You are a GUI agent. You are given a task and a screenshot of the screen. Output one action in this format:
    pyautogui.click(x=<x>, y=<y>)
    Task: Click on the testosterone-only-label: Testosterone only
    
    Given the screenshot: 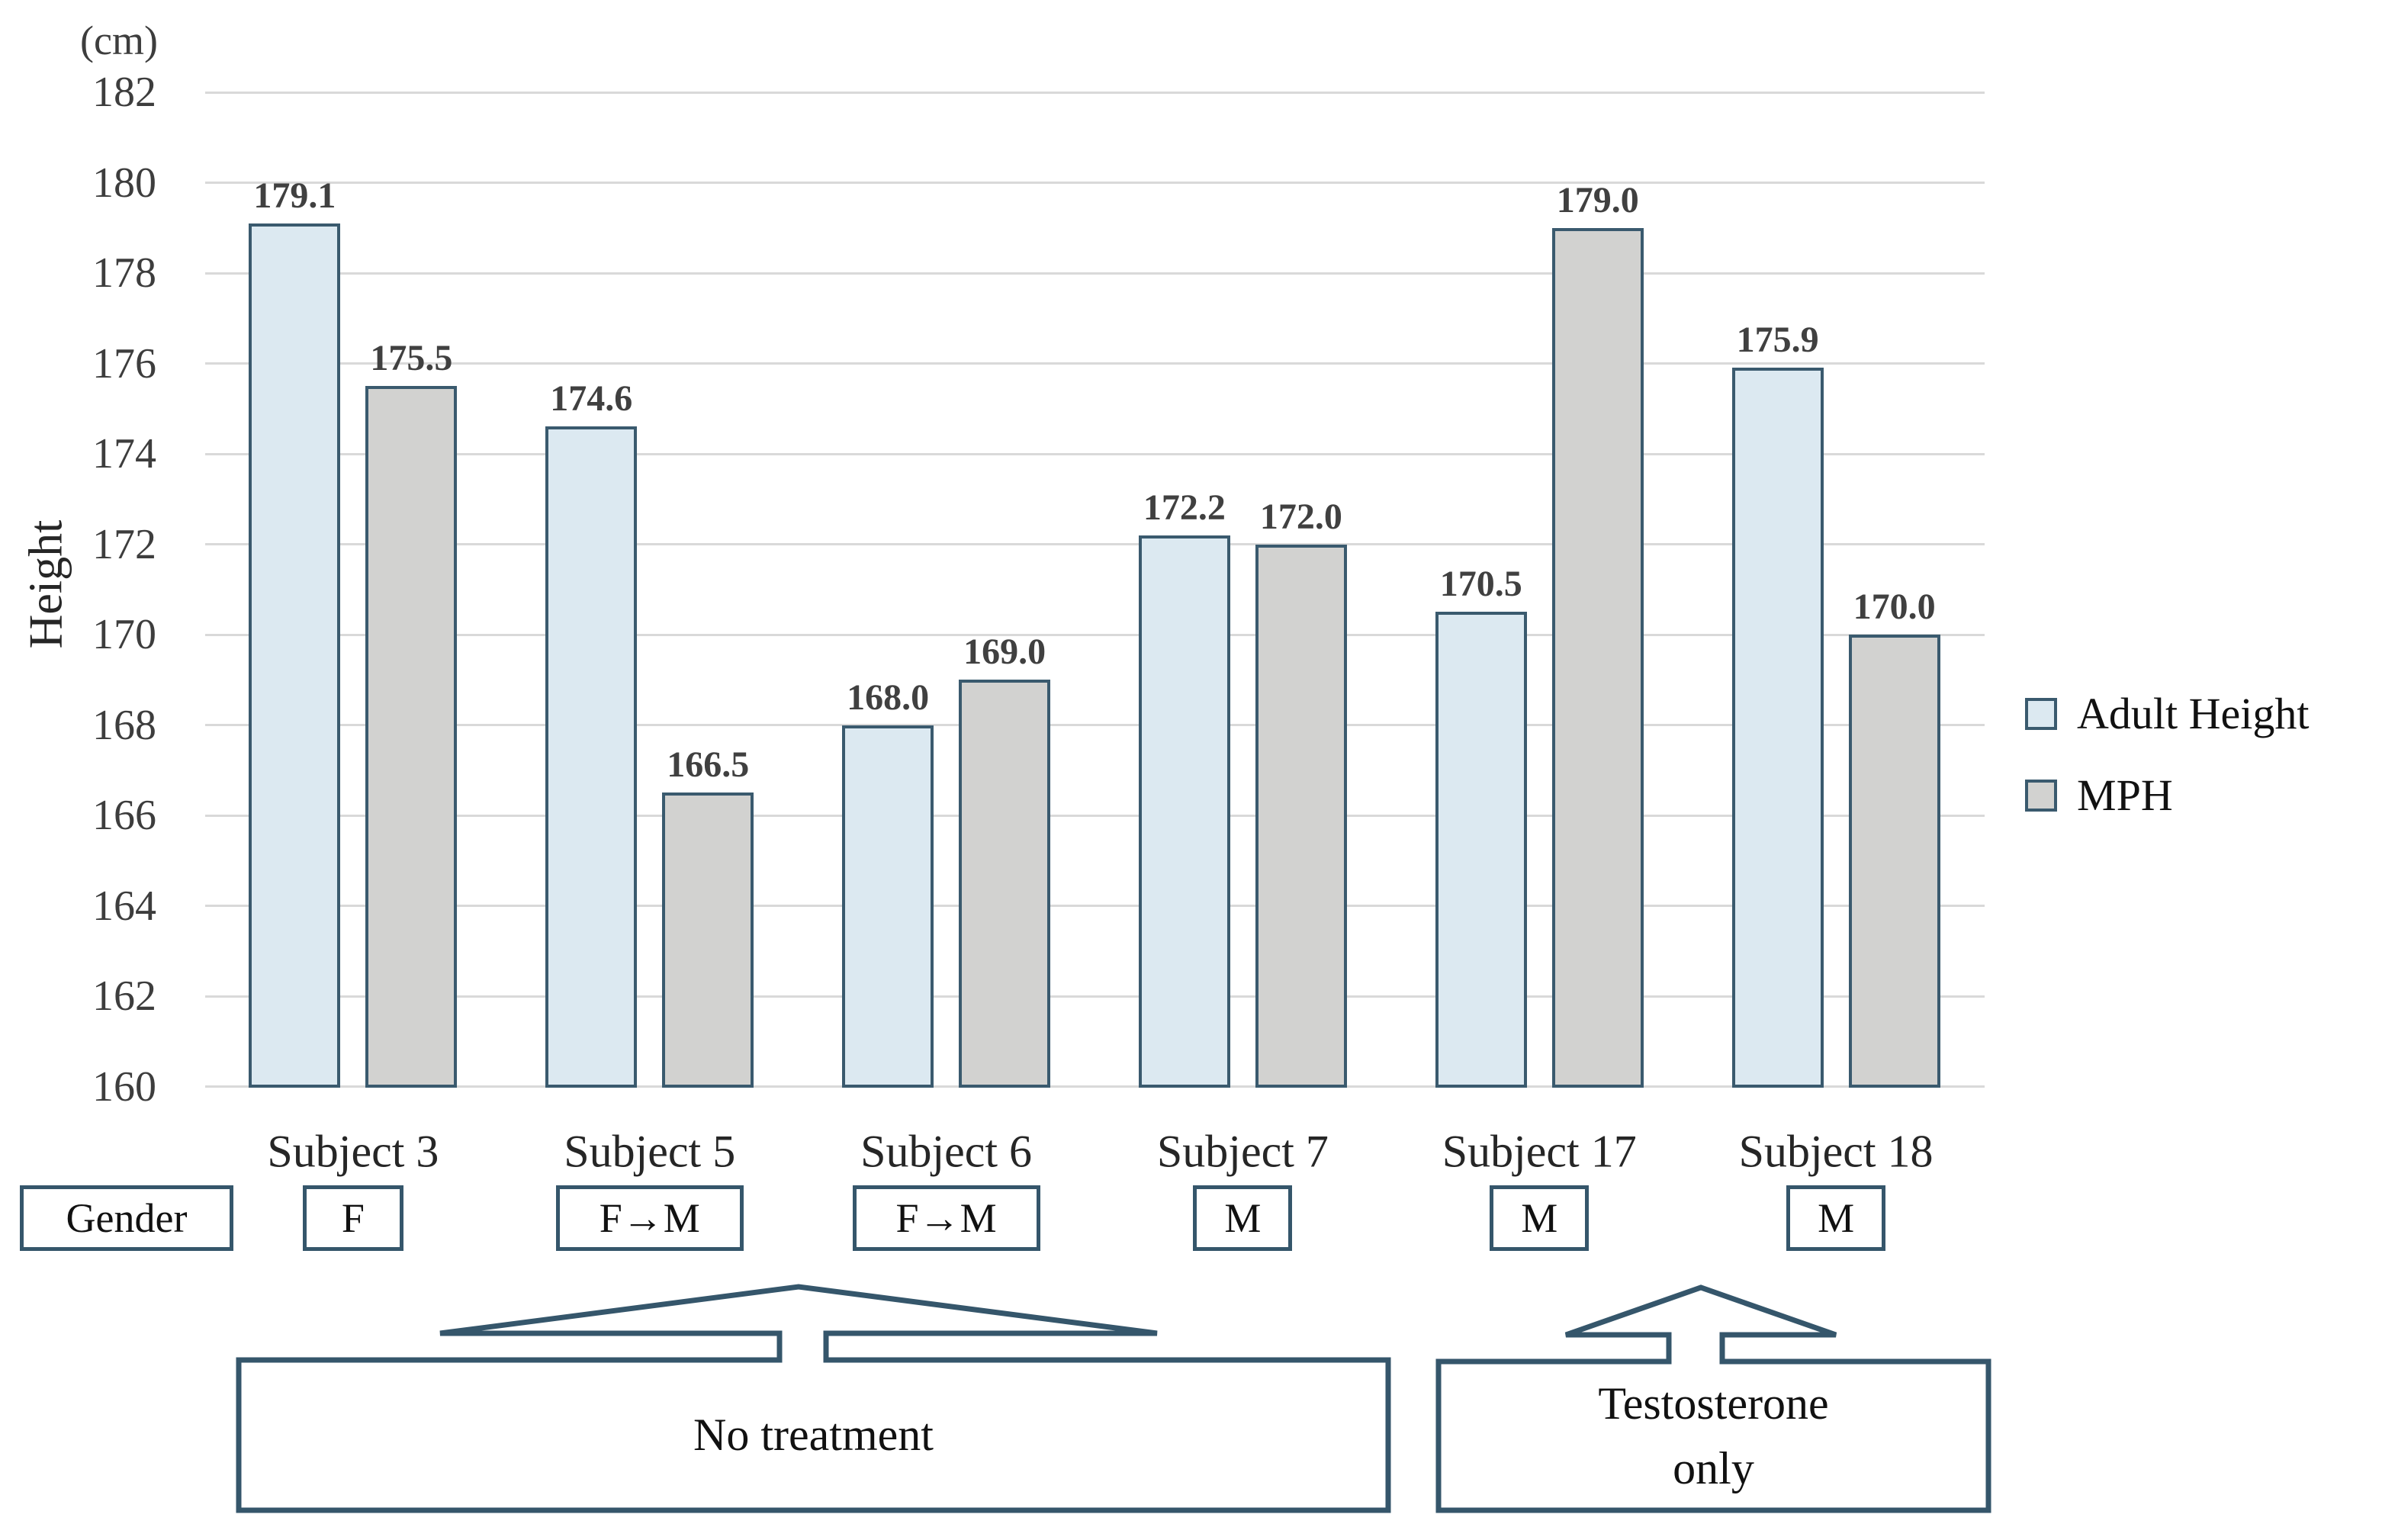 What is the action you would take?
    pyautogui.click(x=1713, y=1436)
    